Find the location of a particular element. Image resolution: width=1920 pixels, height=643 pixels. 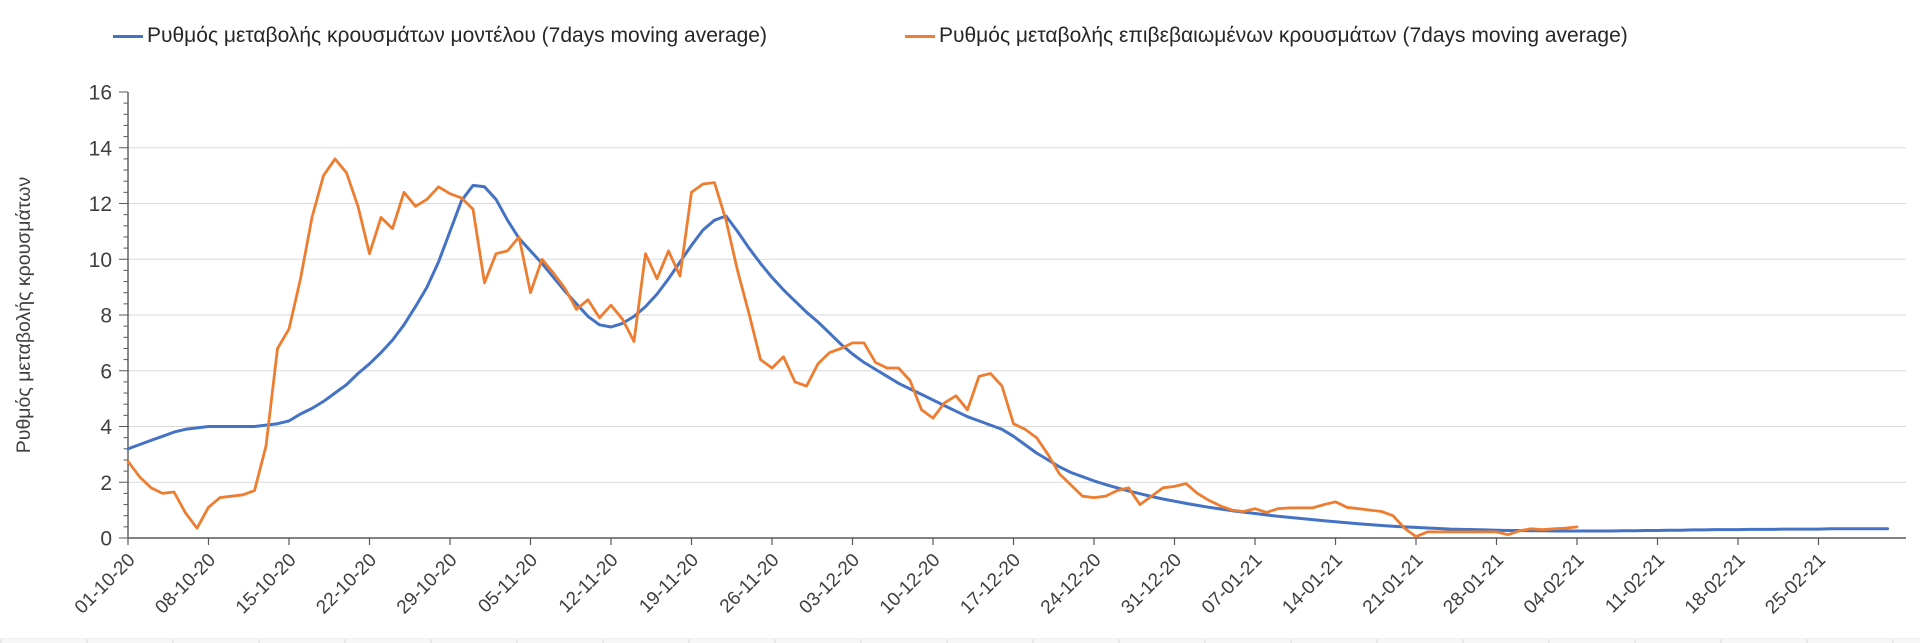

svg-text: 26-11-20 is located at coordinates (750, 584).